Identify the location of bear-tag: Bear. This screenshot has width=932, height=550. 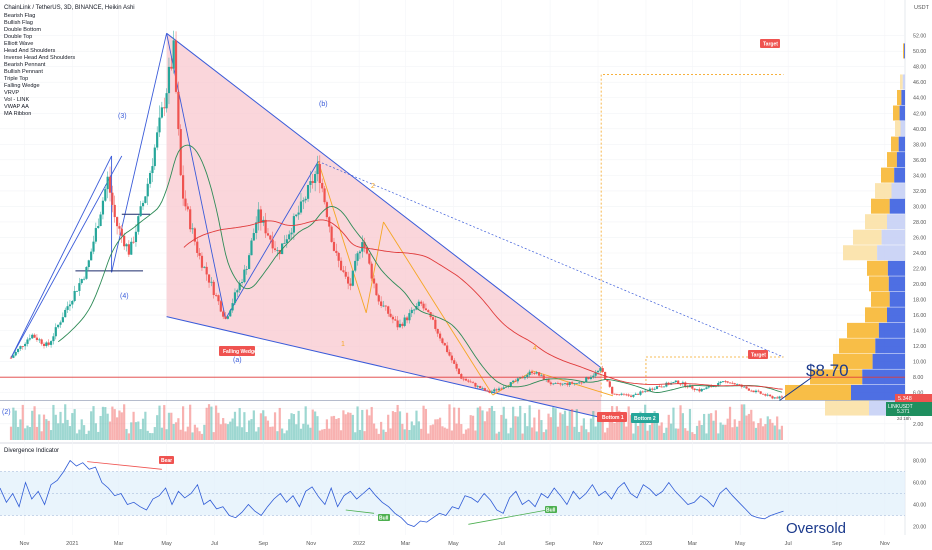
(166, 460).